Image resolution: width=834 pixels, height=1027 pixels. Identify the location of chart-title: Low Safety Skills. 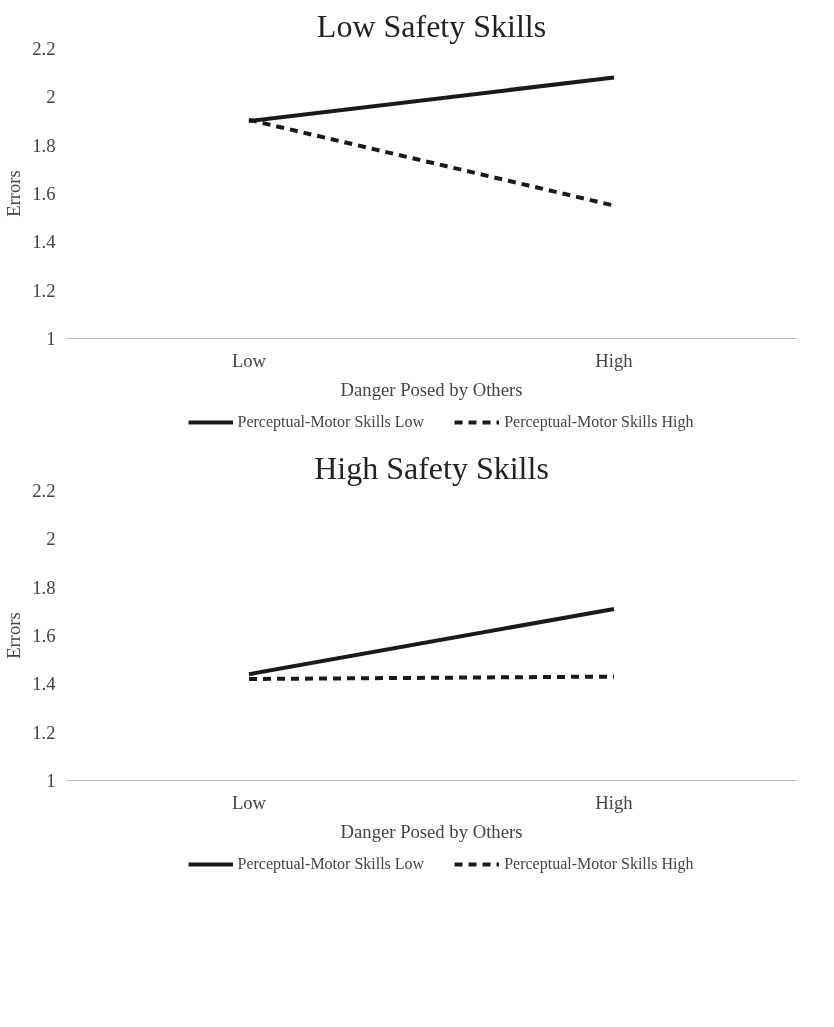
(431, 25).